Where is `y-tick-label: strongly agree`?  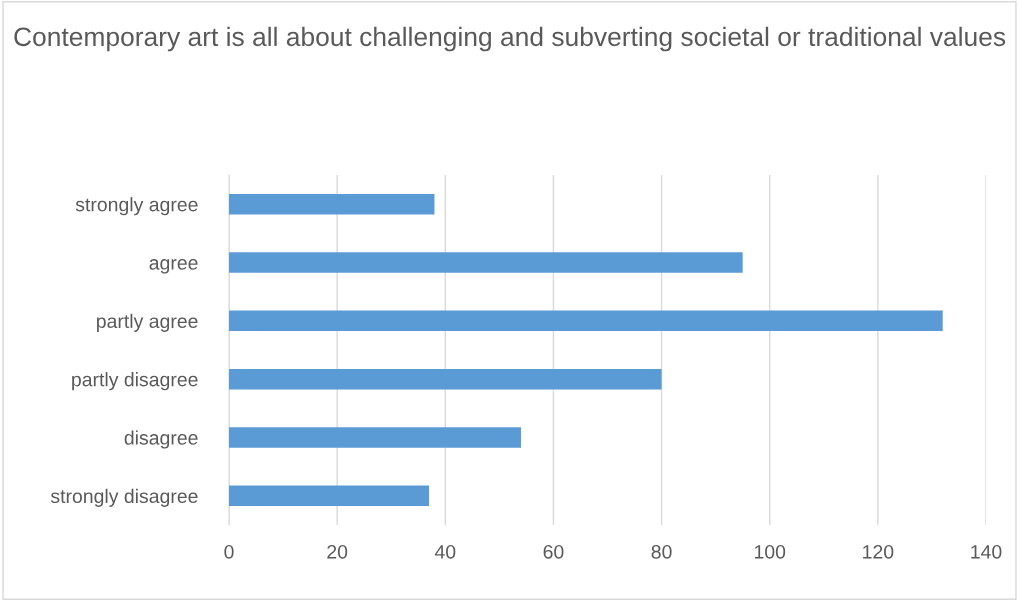 y-tick-label: strongly agree is located at coordinates (136, 206).